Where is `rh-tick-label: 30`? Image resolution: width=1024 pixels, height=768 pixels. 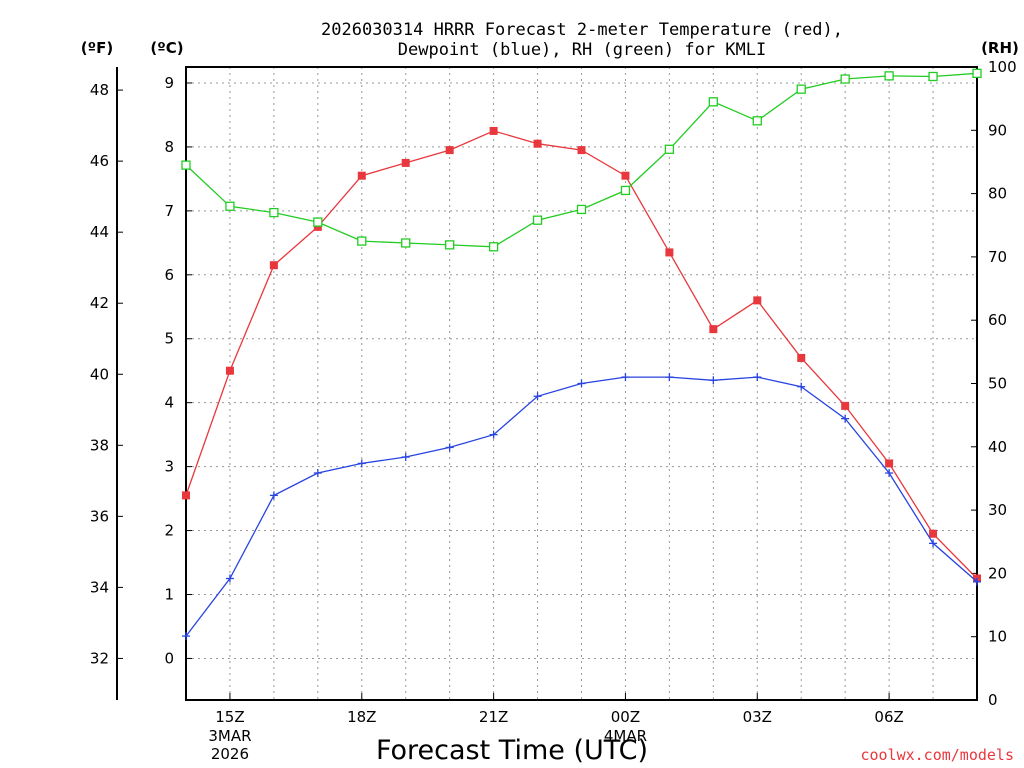
rh-tick-label: 30 is located at coordinates (997, 510).